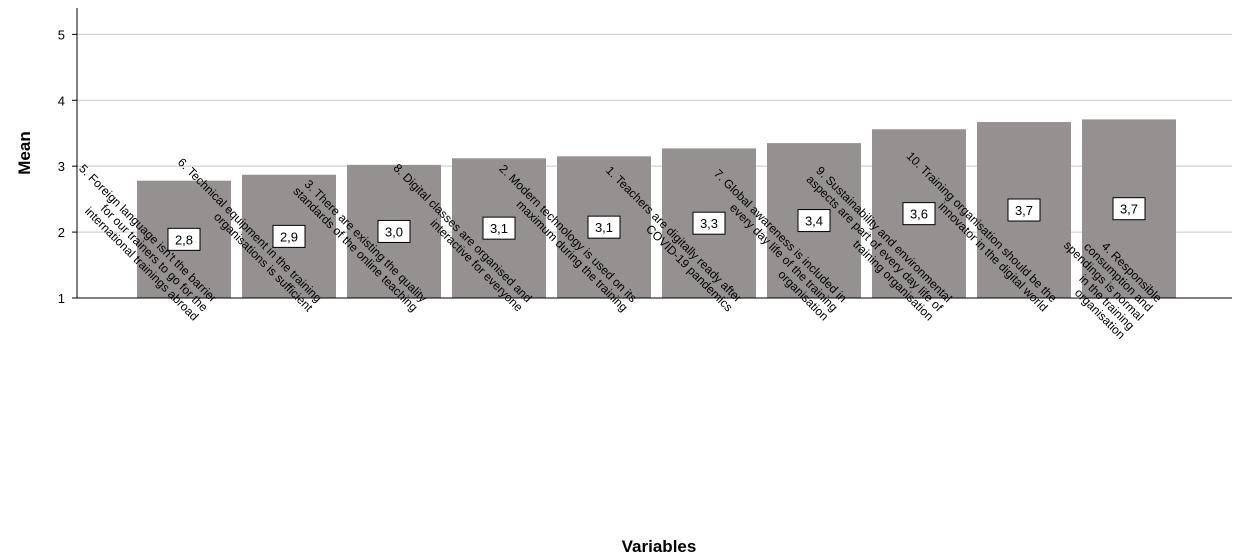 The height and width of the screenshot is (559, 1242). I want to click on x-axis-title: Variables, so click(659, 546).